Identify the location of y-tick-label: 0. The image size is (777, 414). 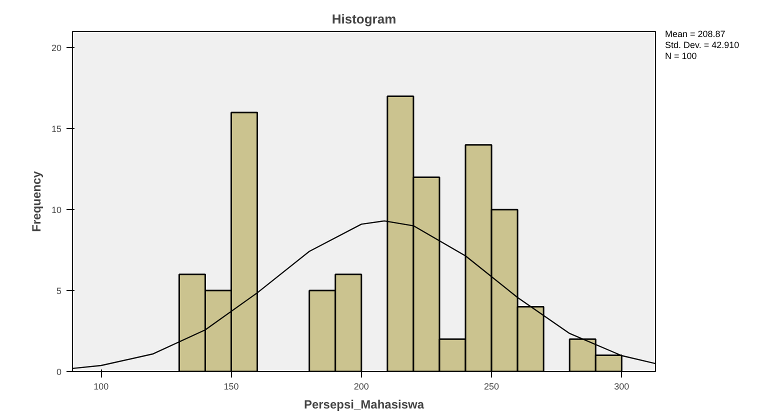
(59, 372).